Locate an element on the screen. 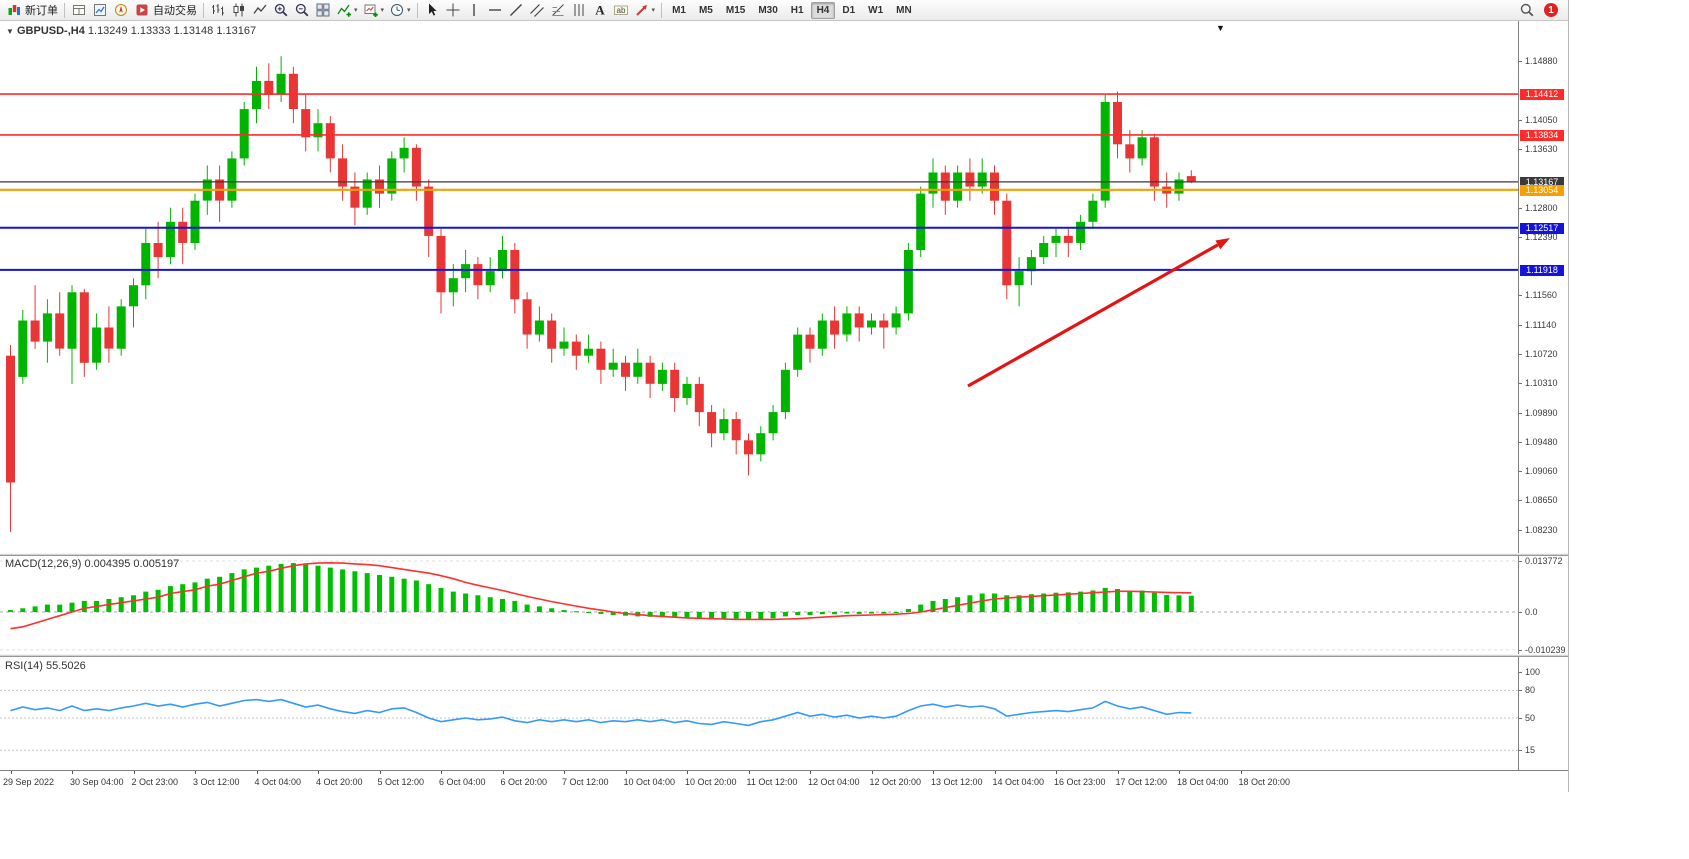 The width and height of the screenshot is (1689, 859). timeframe-d1: D1 is located at coordinates (849, 10).